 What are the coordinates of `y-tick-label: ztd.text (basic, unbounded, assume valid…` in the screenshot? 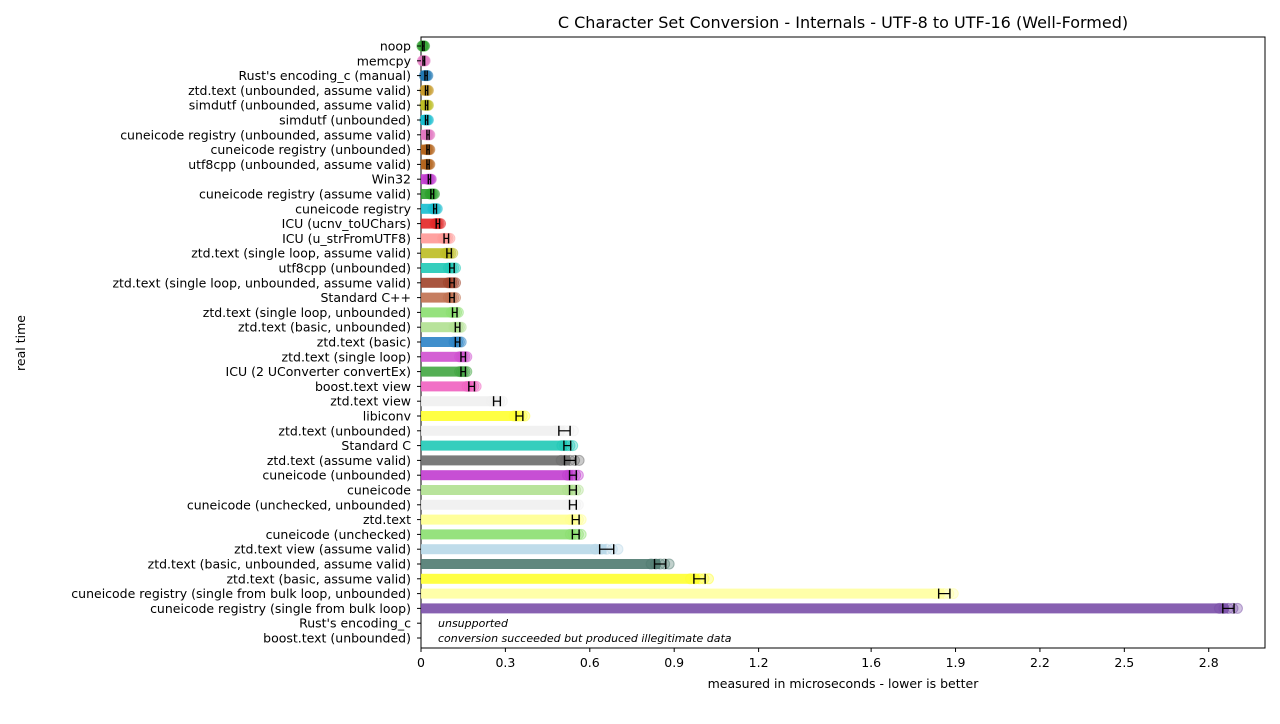 It's located at (279, 564).